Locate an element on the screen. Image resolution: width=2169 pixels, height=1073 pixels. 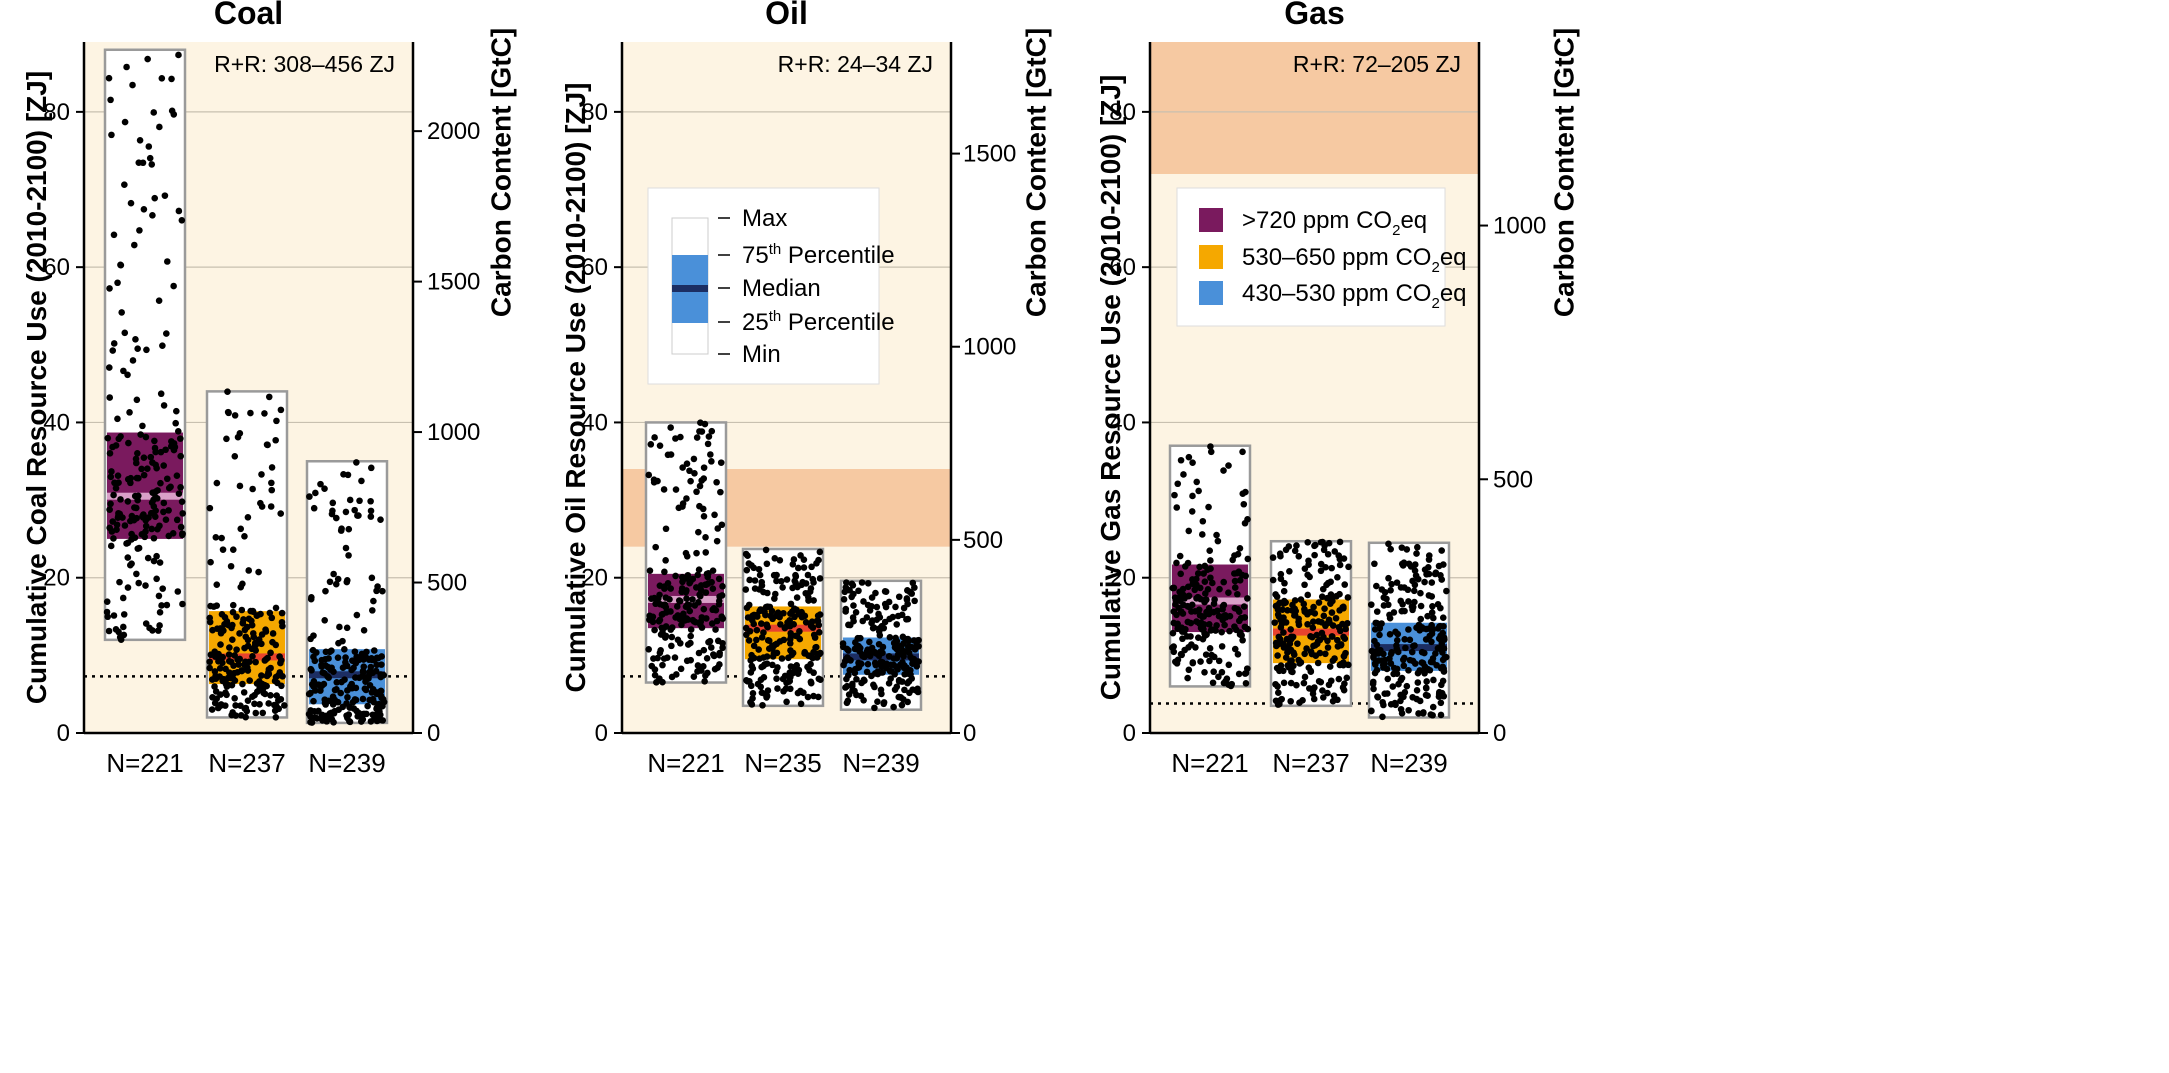
legend-swatch is located at coordinates (1211, 220).